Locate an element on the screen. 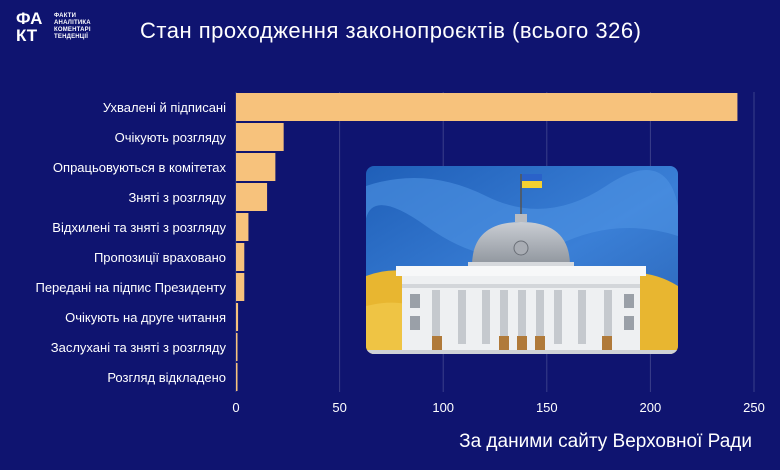 The height and width of the screenshot is (470, 780). category-label: Передані на підпис Президенту is located at coordinates (130, 287).